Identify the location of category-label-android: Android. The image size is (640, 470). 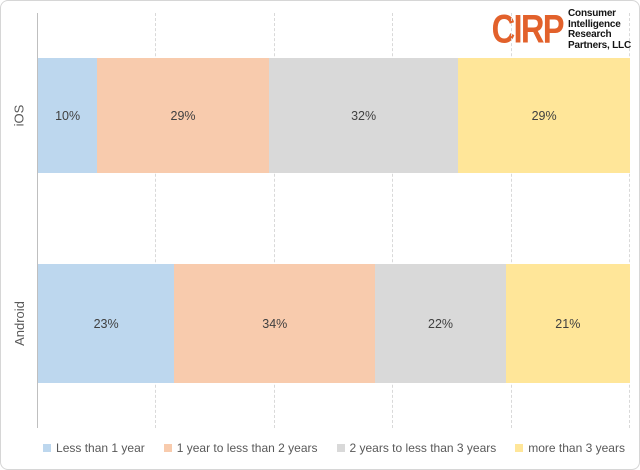
(19, 323).